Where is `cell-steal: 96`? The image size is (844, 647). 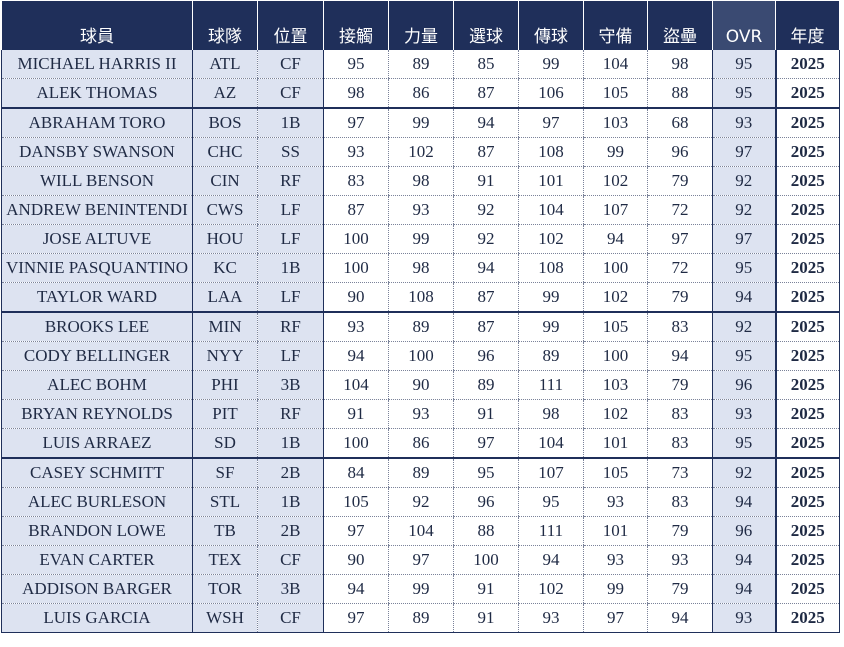
cell-steal: 96 is located at coordinates (680, 152).